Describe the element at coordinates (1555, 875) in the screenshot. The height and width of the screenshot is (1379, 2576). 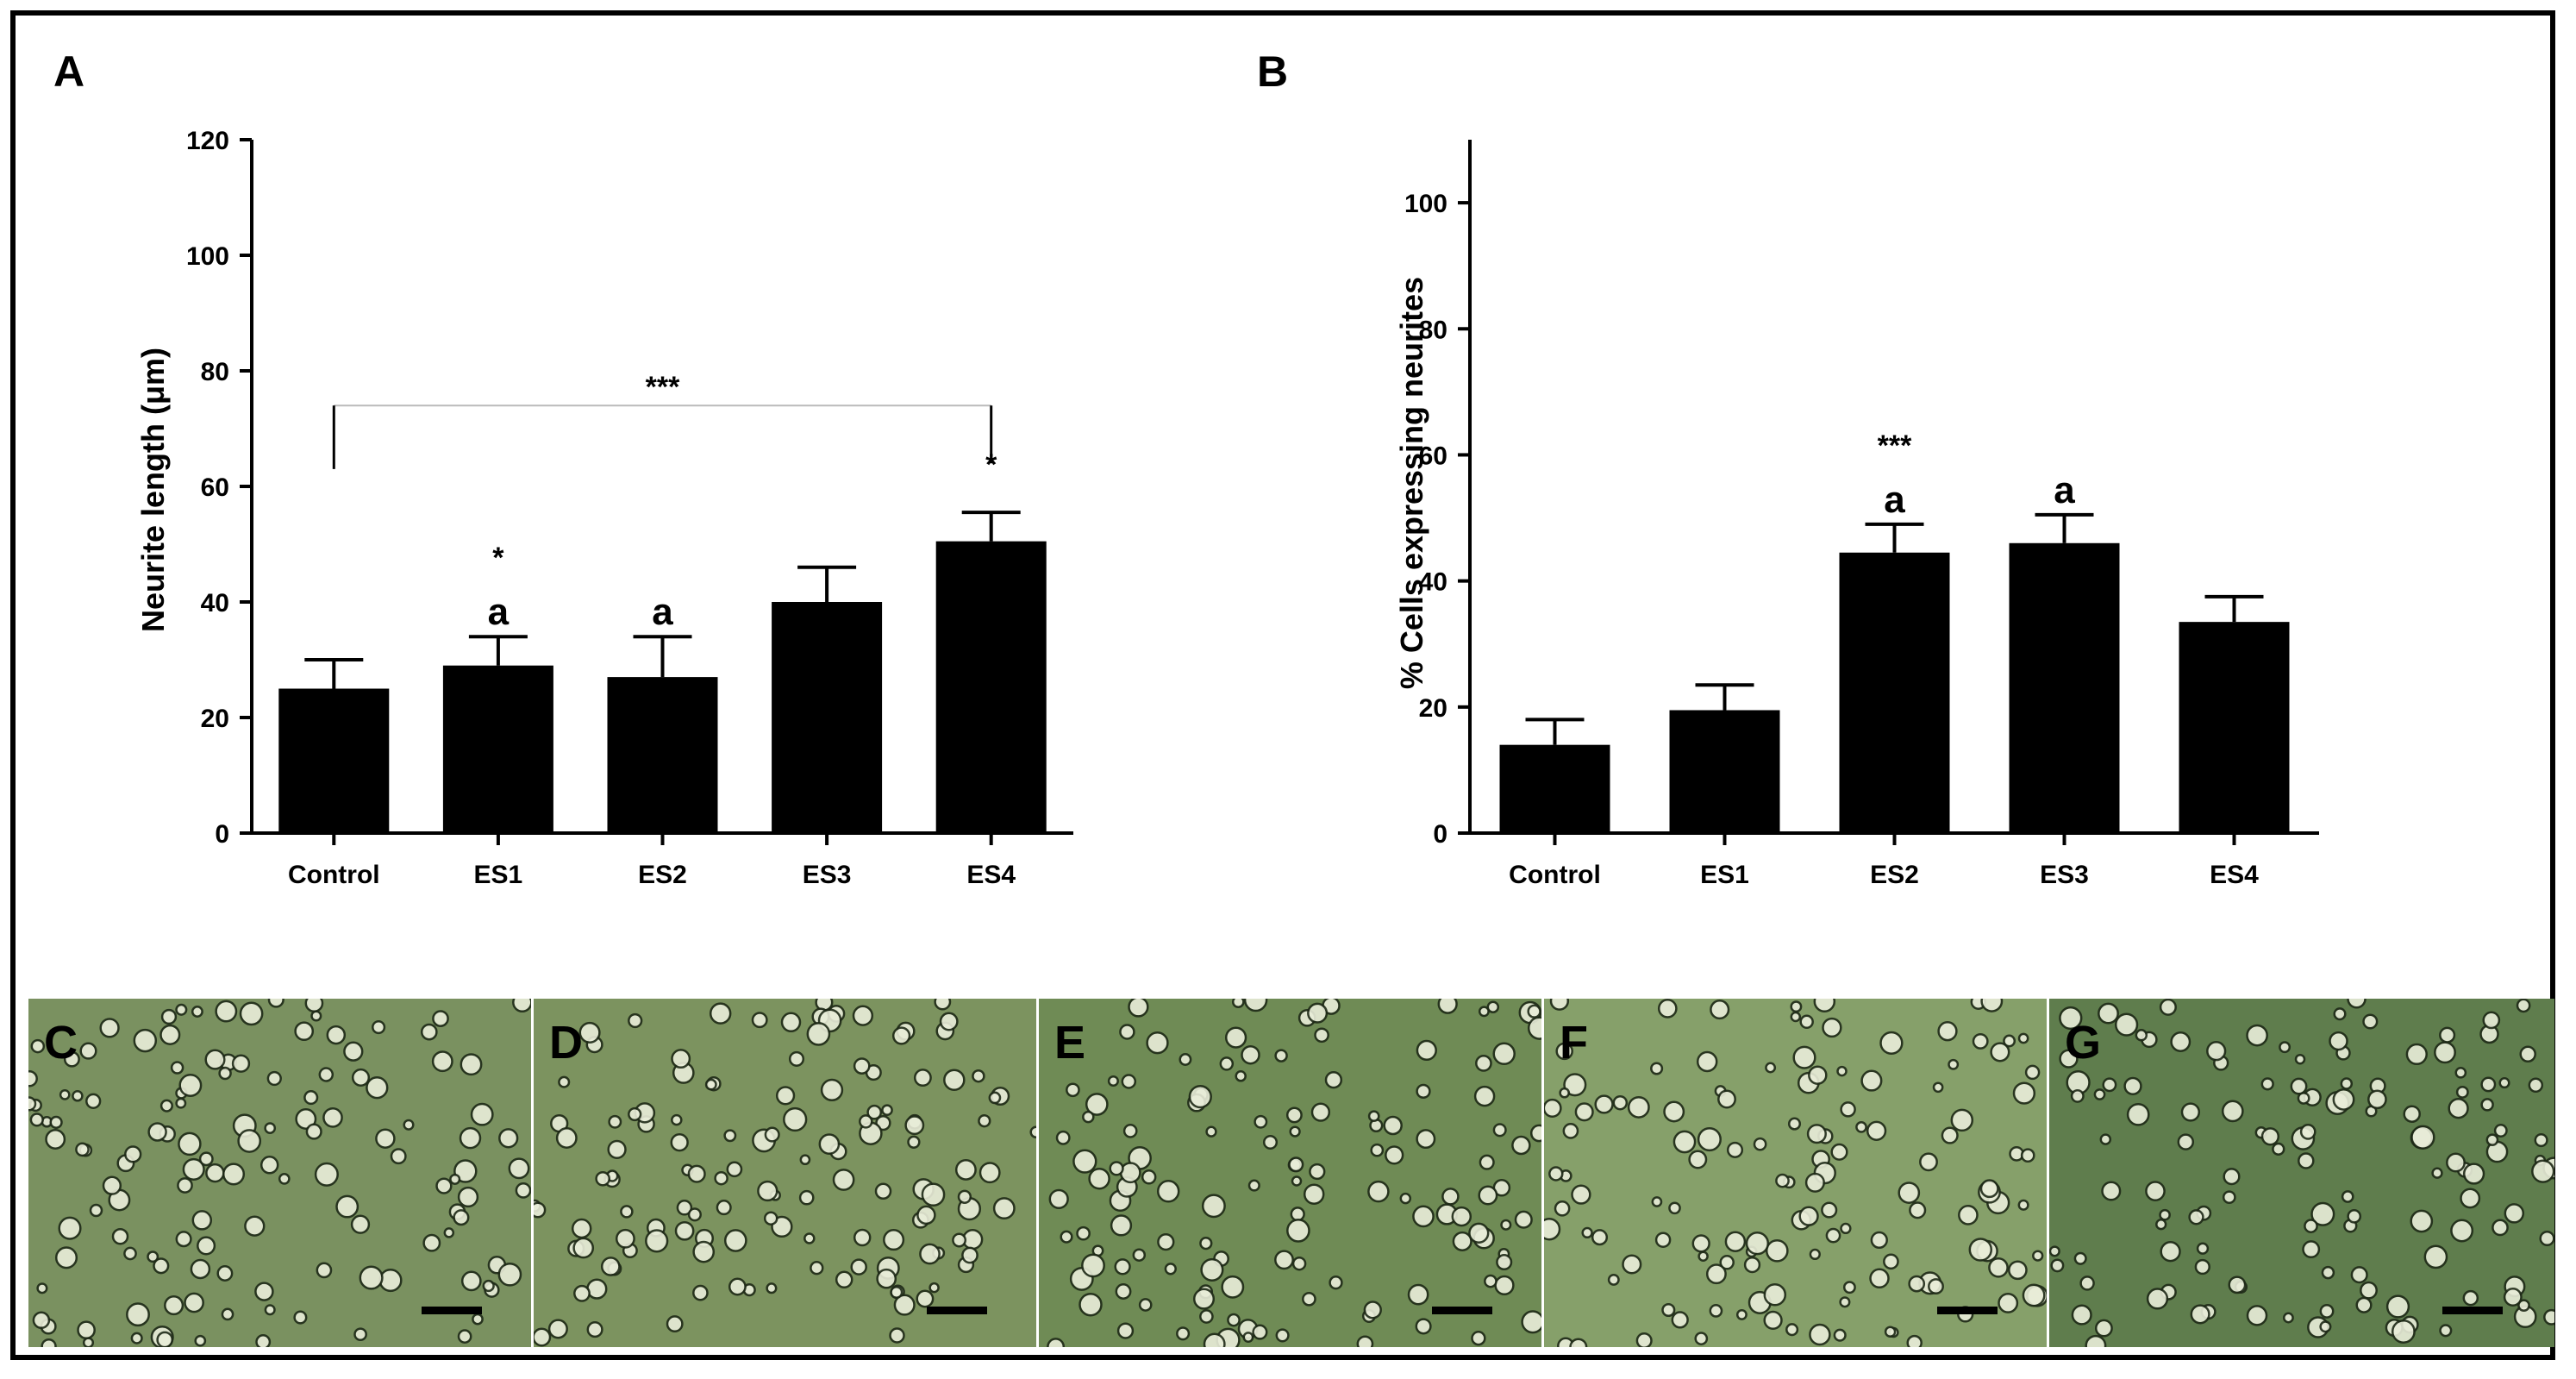
I see `x-tick-label-1: Control` at that location.